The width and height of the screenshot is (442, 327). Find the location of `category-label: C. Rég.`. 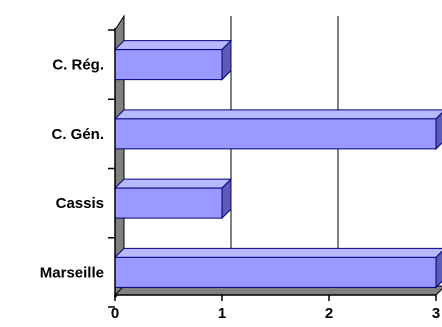

category-label: C. Rég. is located at coordinates (78, 65).